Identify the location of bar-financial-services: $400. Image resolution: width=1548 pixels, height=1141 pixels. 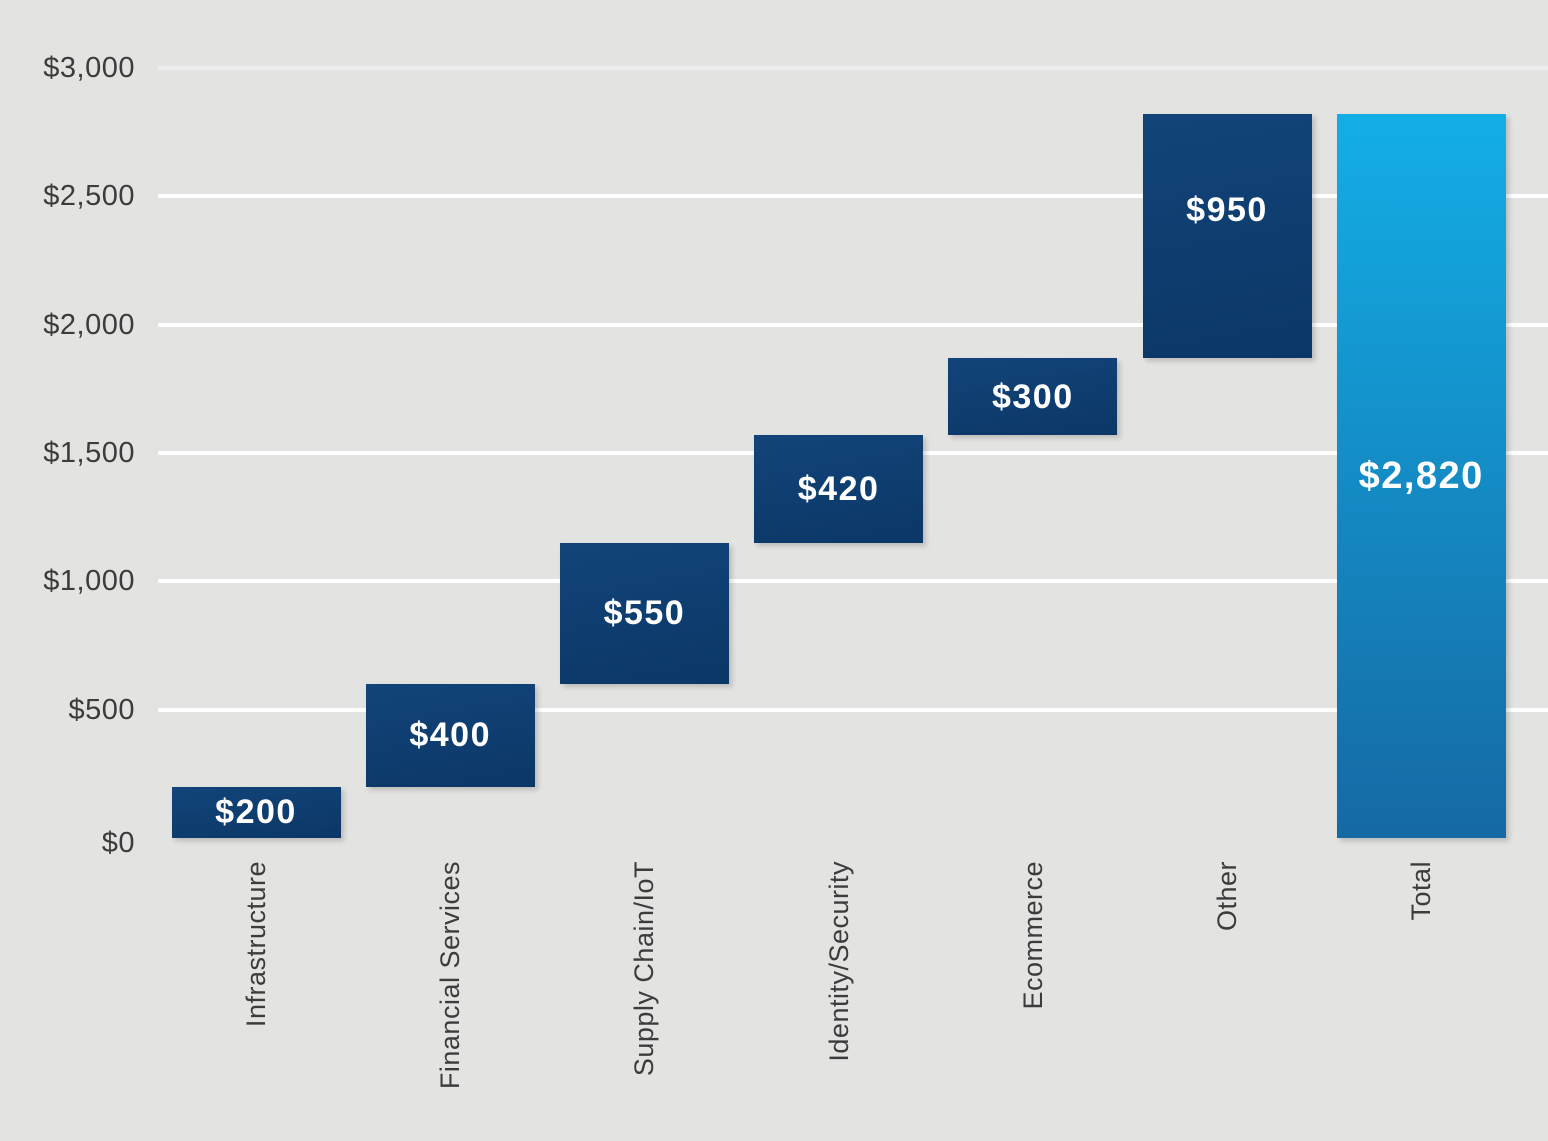
(450, 735).